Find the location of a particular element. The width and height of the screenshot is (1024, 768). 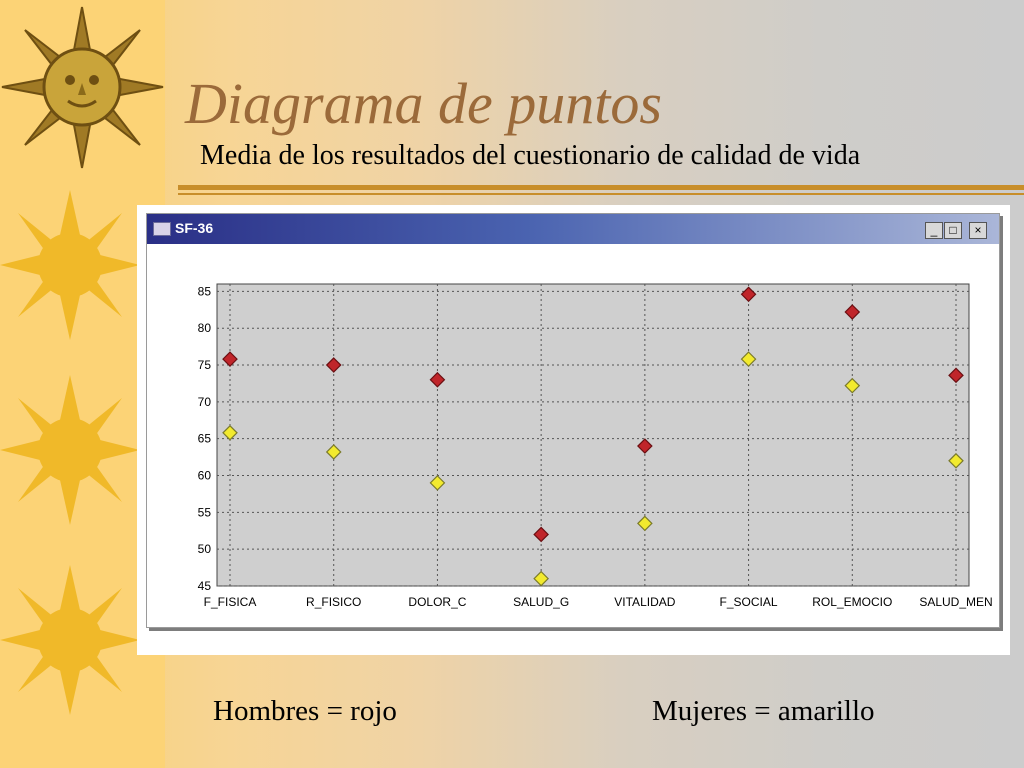

slide-title: Diagrama de puntos is located at coordinates (423, 103).